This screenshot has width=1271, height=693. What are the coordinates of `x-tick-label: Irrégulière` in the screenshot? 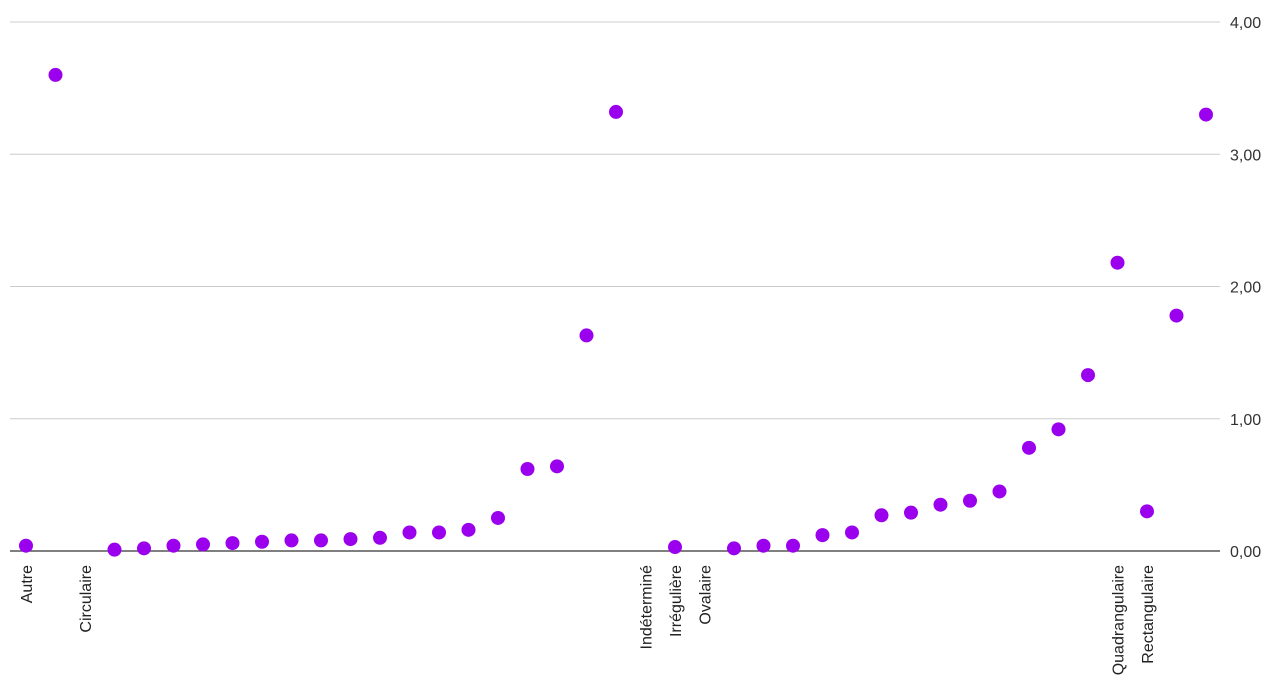 It's located at (676, 601).